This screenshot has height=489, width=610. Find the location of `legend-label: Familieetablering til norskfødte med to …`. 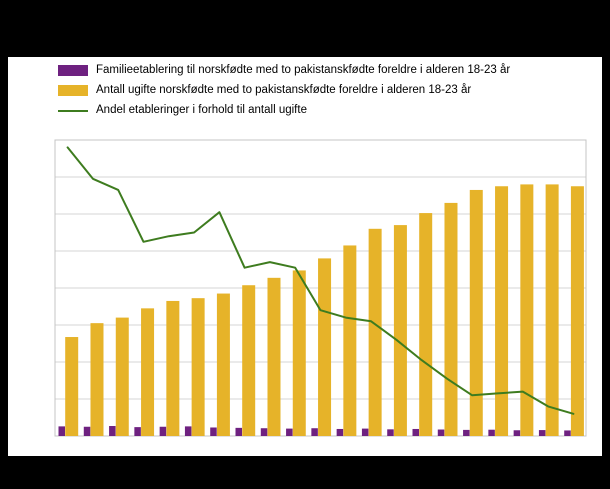

legend-label: Familieetablering til norskfødte med to … is located at coordinates (303, 70).